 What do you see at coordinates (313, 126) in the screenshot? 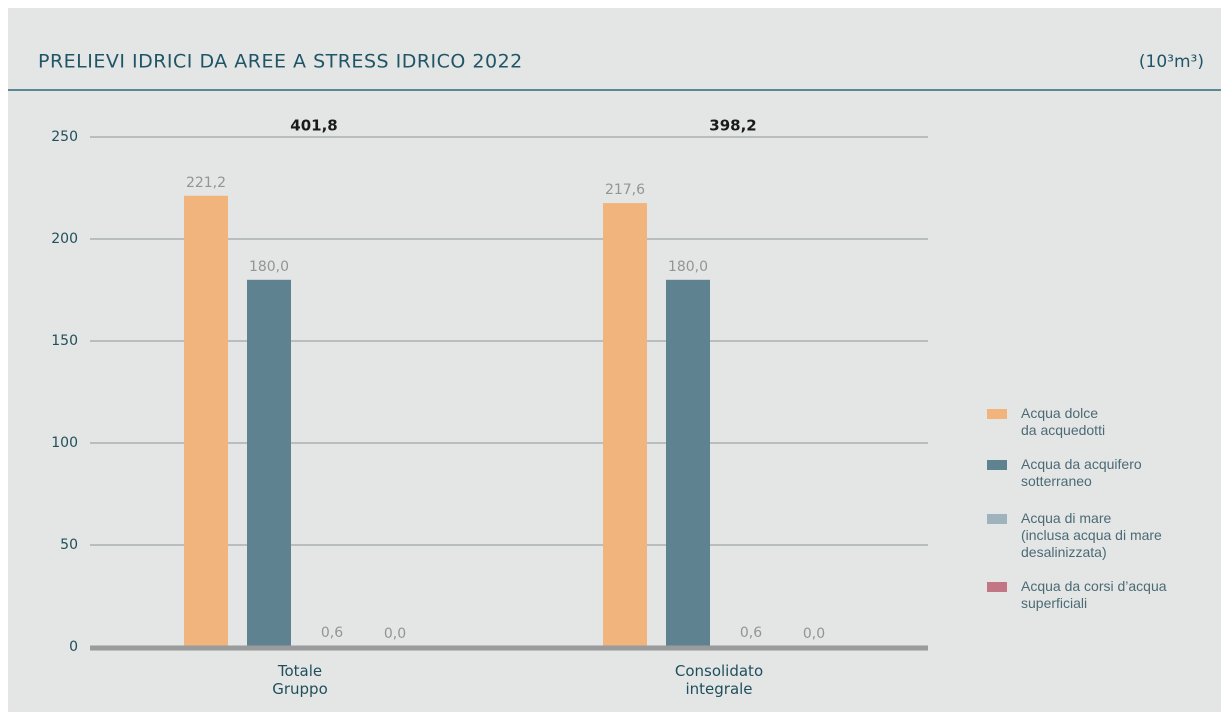
I see `total-label: 401,8` at bounding box center [313, 126].